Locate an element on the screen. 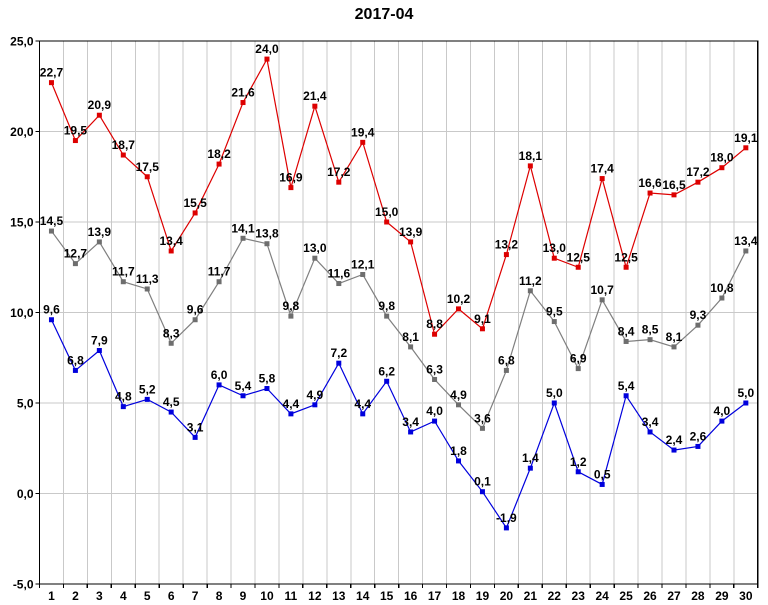 The height and width of the screenshot is (605, 768). x-axis-tick-label: 25 is located at coordinates (626, 596).